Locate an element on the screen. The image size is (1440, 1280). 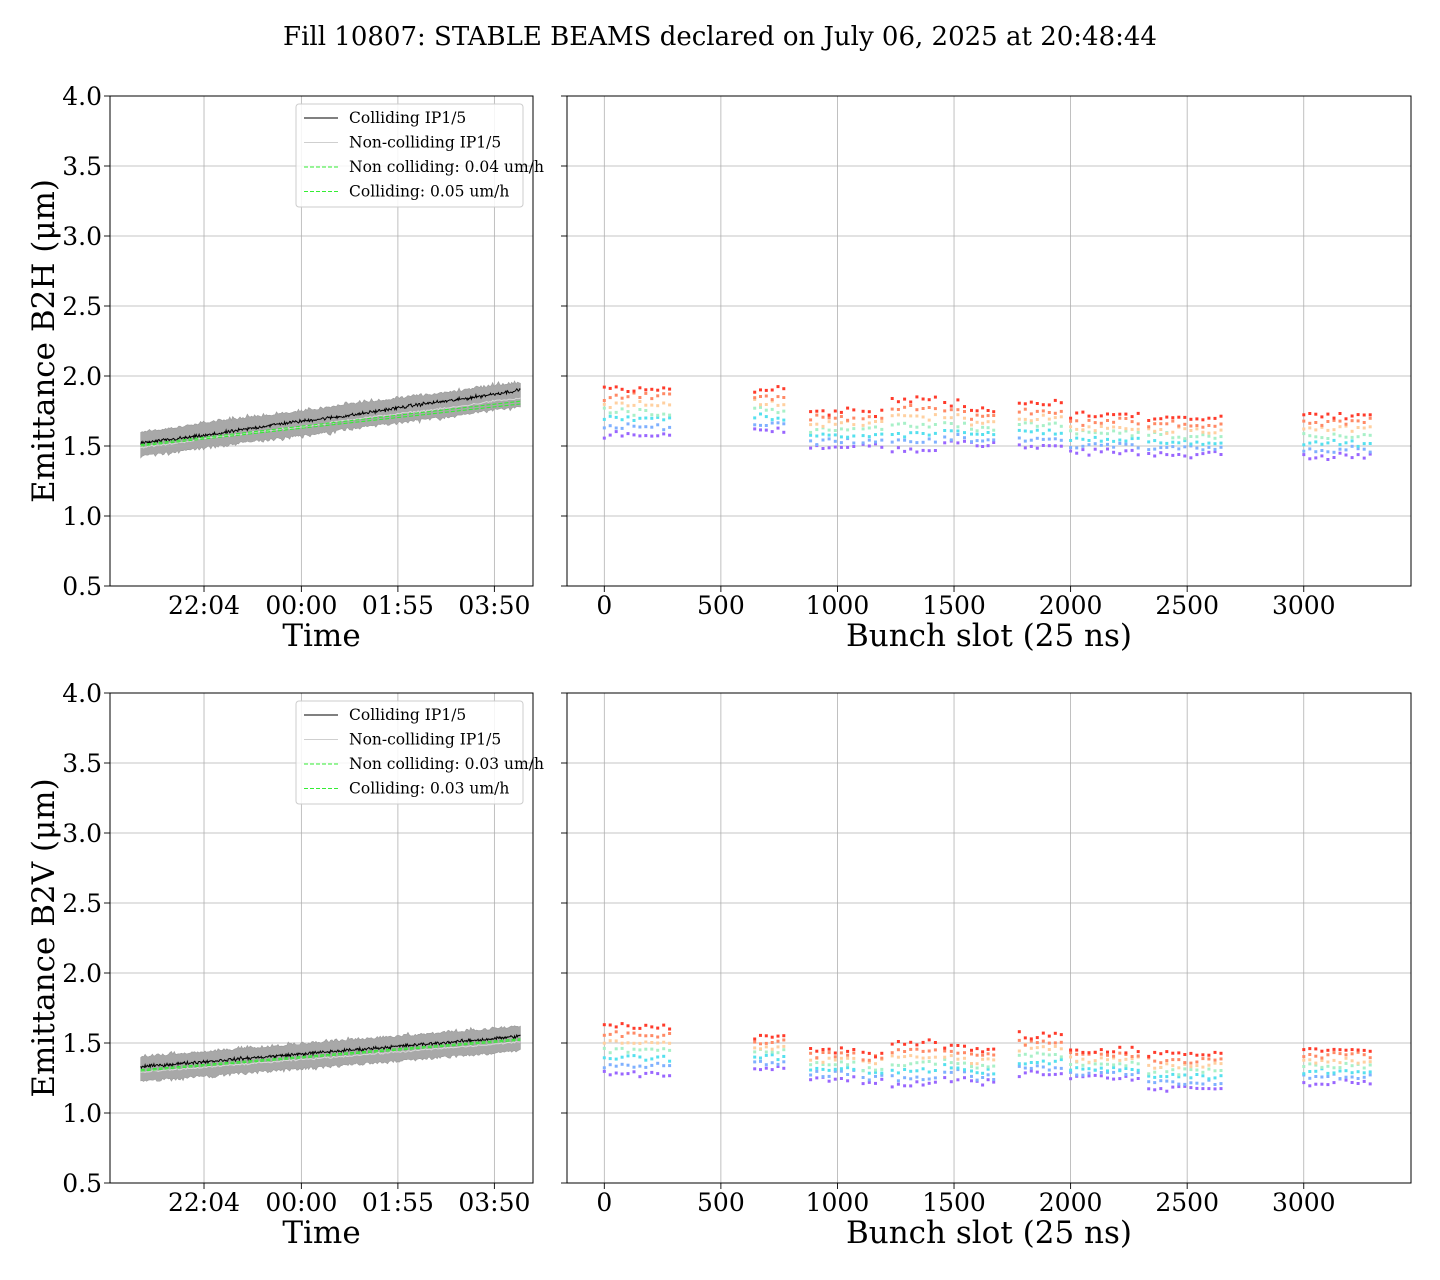
legend-box is located at coordinates (409, 752).